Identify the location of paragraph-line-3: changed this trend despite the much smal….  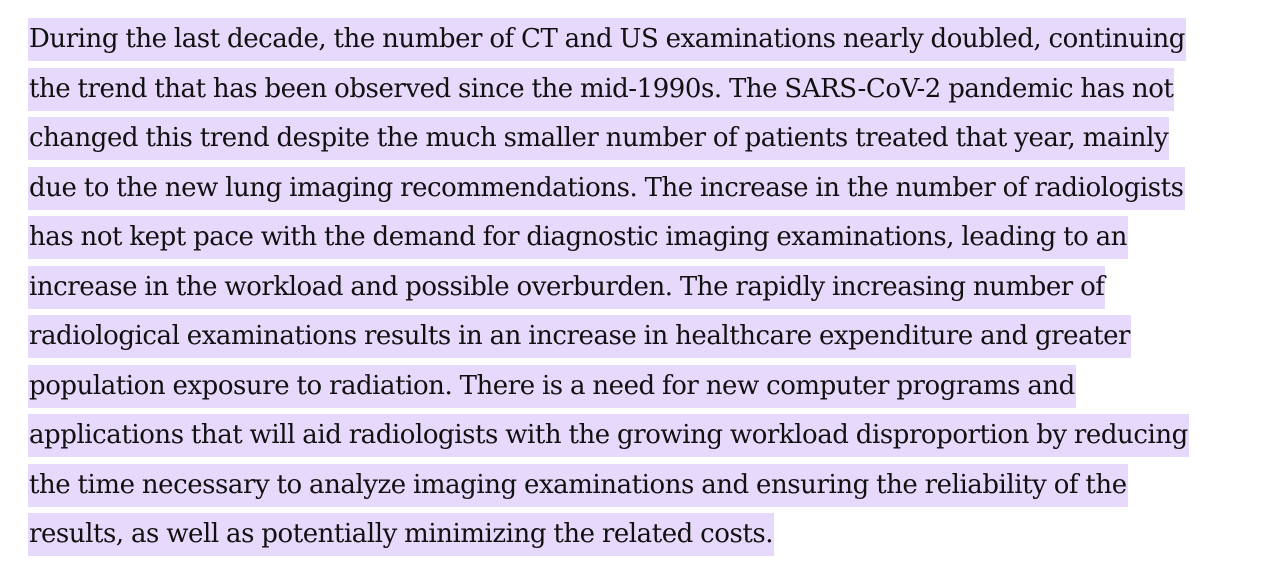
(643, 142).